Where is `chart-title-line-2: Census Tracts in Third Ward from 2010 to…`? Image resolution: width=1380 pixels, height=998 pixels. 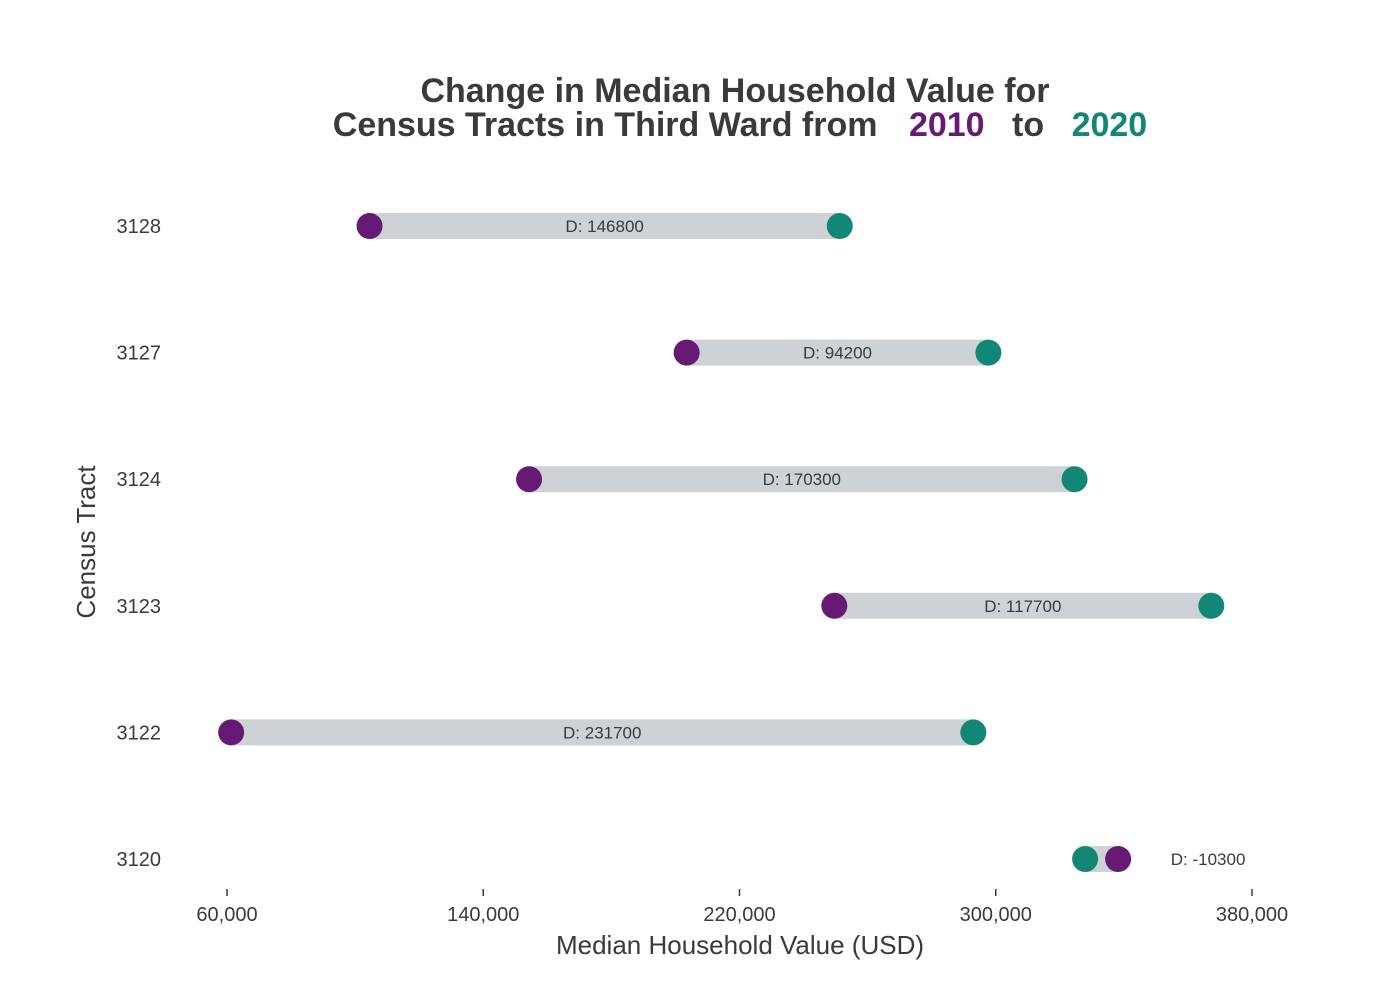
chart-title-line-2: Census Tracts in Third Ward from 2010 to… is located at coordinates (740, 125).